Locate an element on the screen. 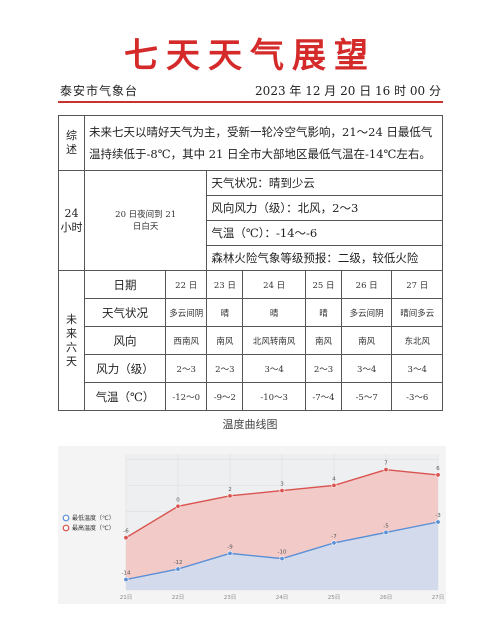 Image resolution: width=500 pixels, height=634 pixels. x-tick-label: 25日 is located at coordinates (334, 597).